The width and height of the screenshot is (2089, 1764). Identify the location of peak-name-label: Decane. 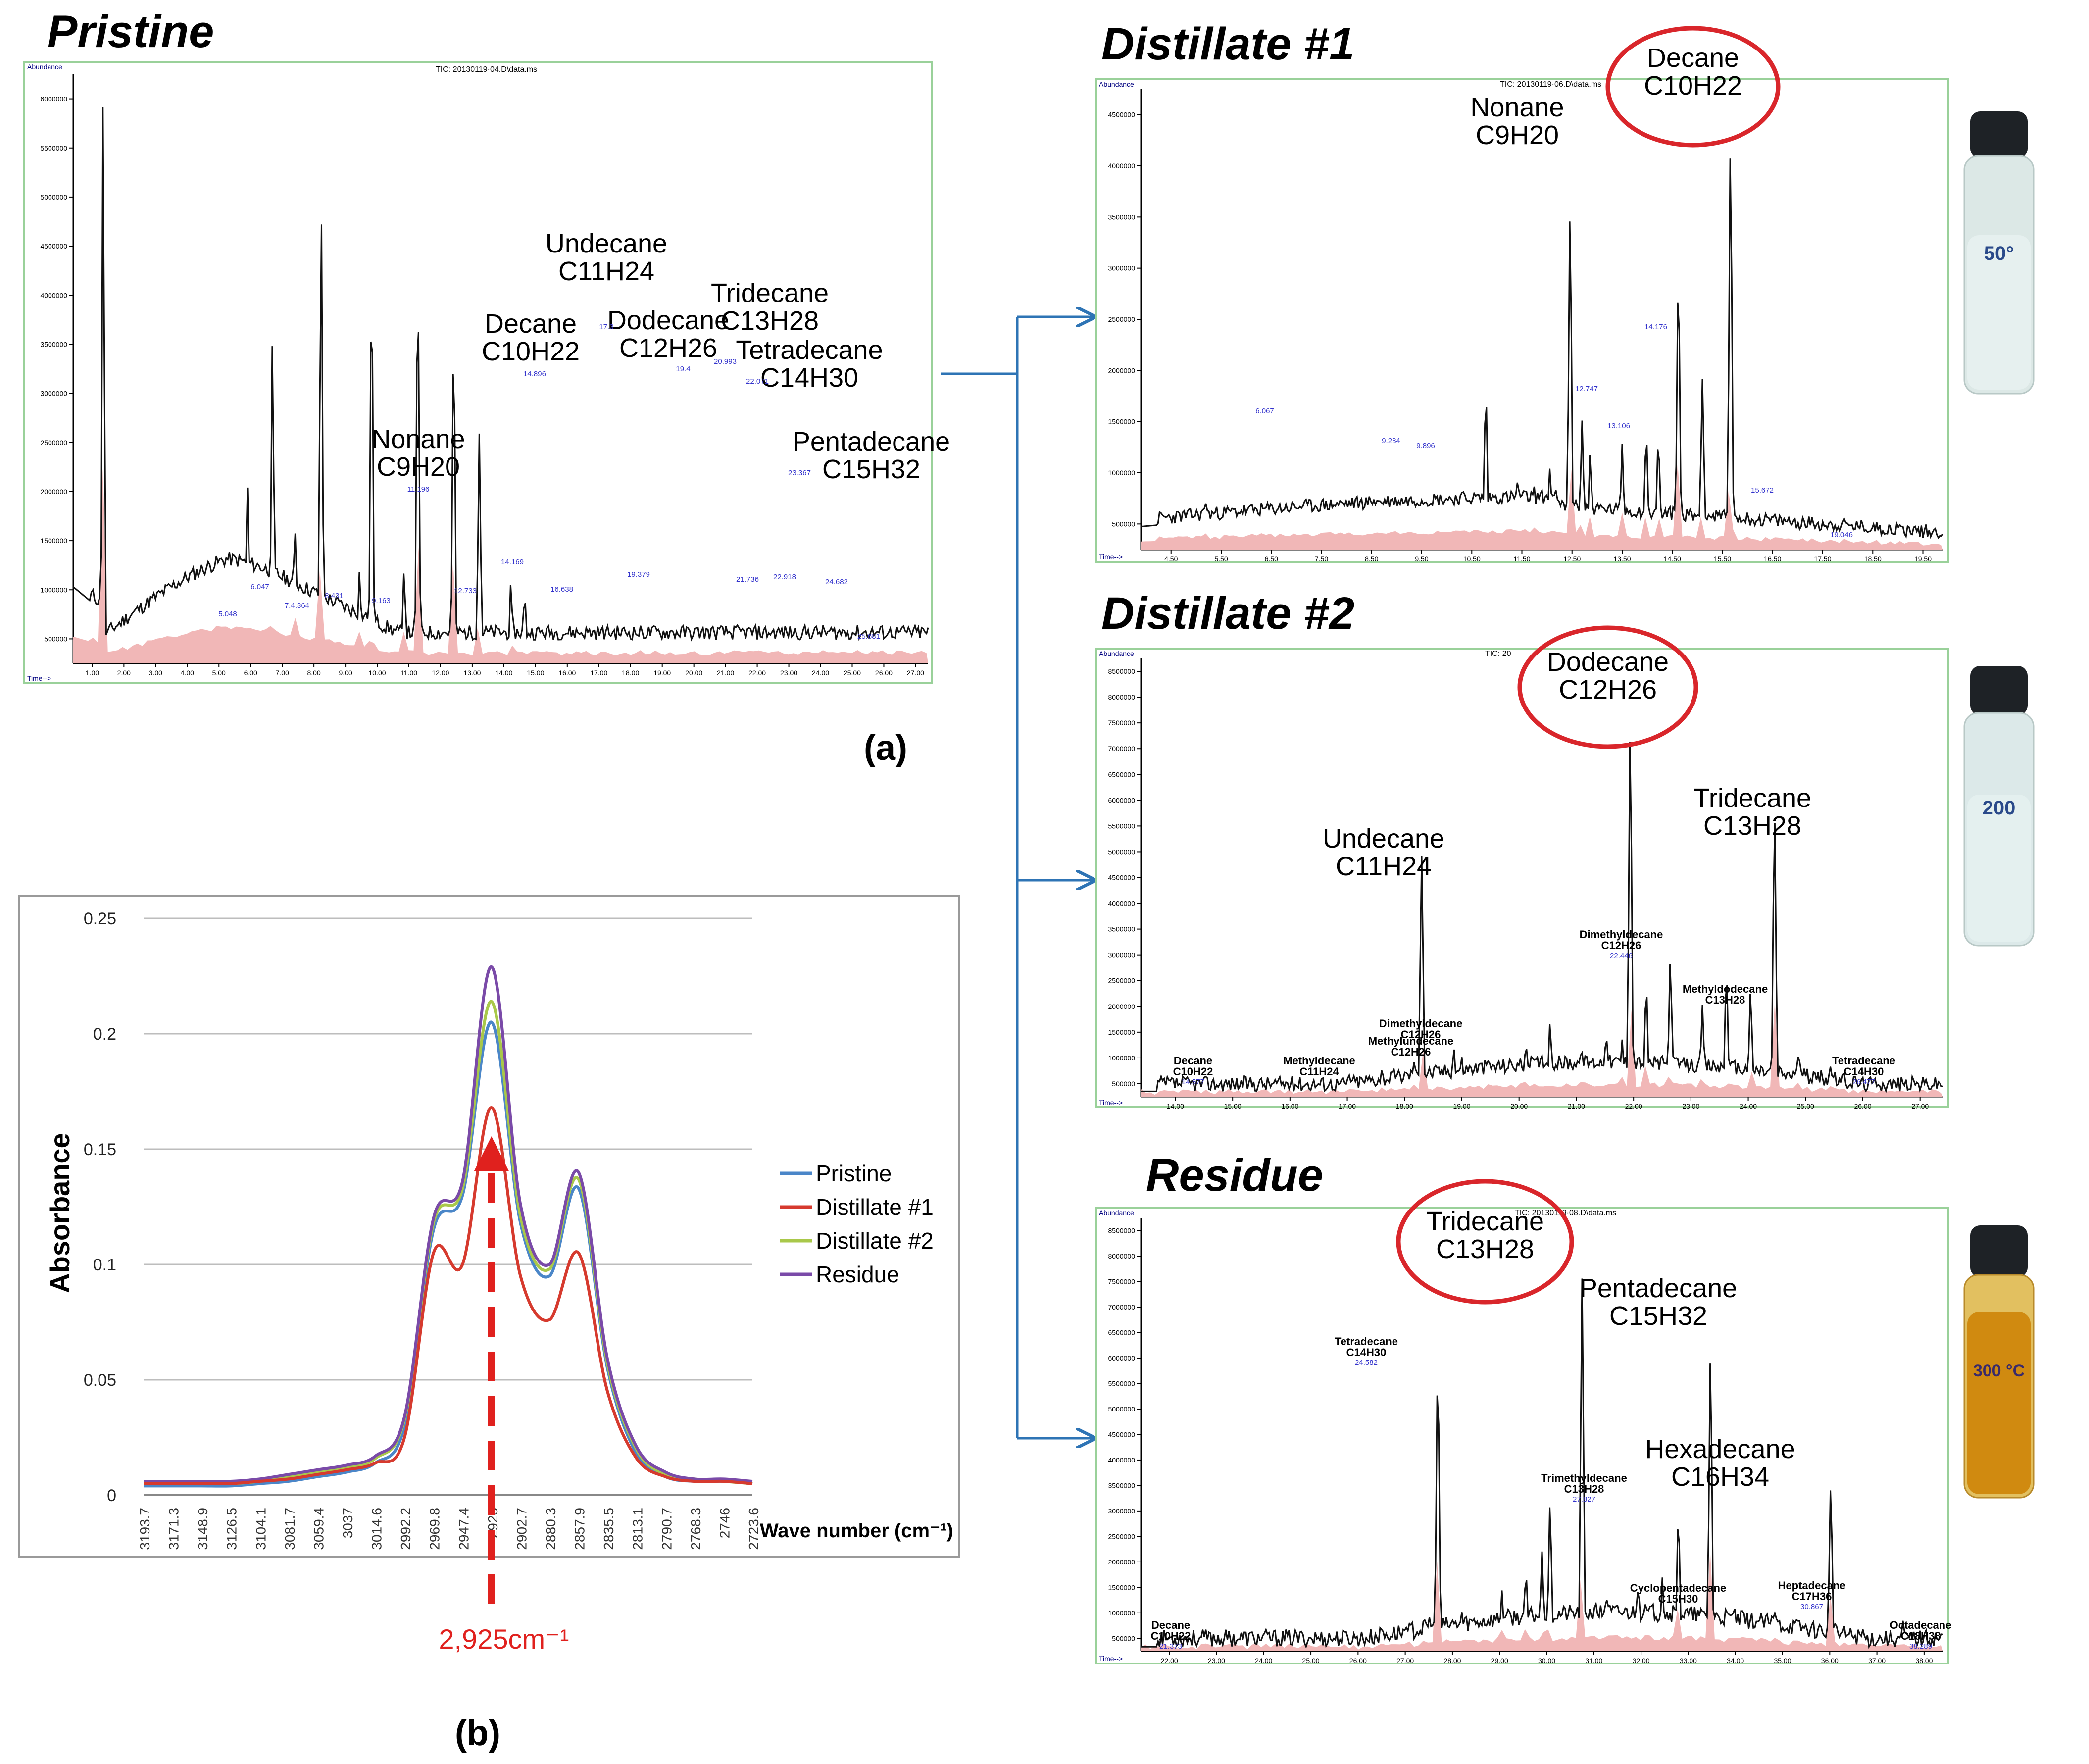
(1693, 58).